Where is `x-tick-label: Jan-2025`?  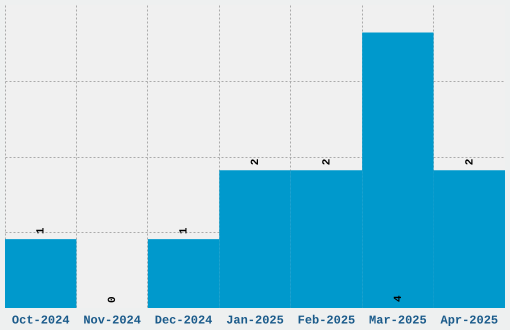 x-tick-label: Jan-2025 is located at coordinates (255, 321).